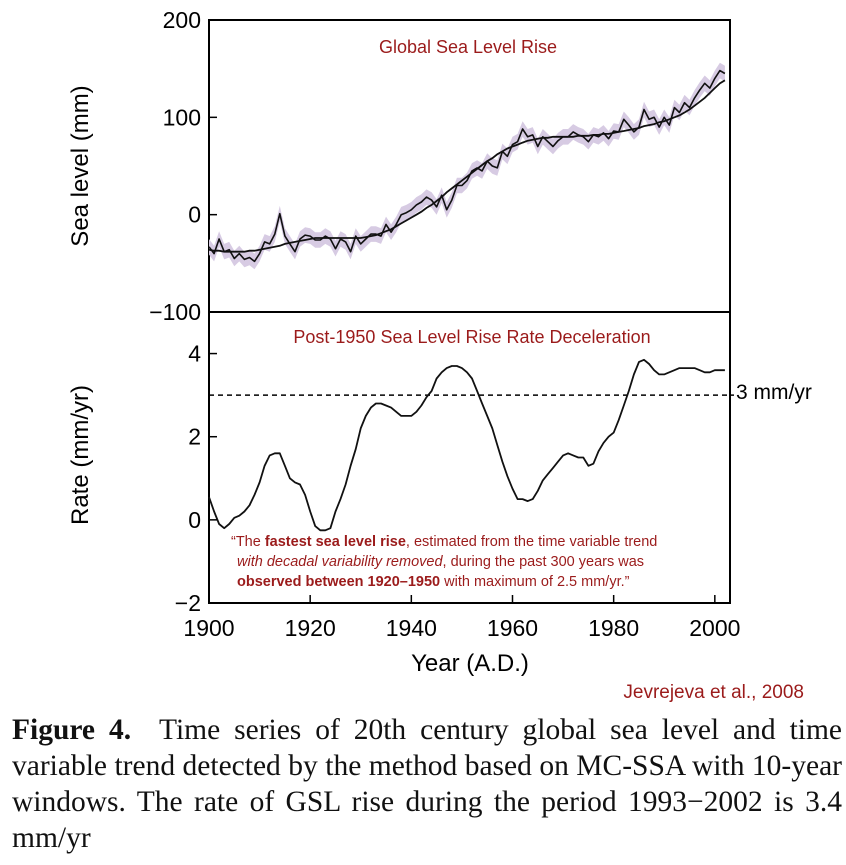 This screenshot has height=865, width=846. I want to click on annotation-prefix: “The, so click(248, 542).